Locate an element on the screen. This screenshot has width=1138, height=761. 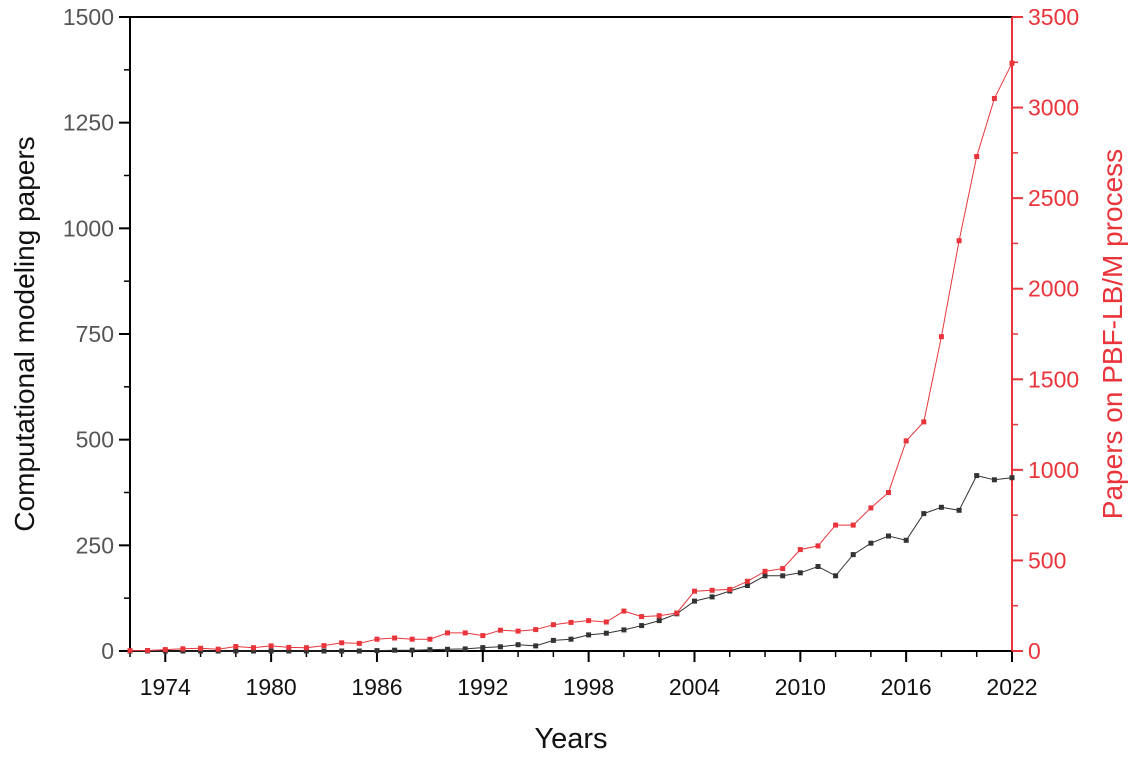
x-tick-label: 2004 is located at coordinates (694, 687).